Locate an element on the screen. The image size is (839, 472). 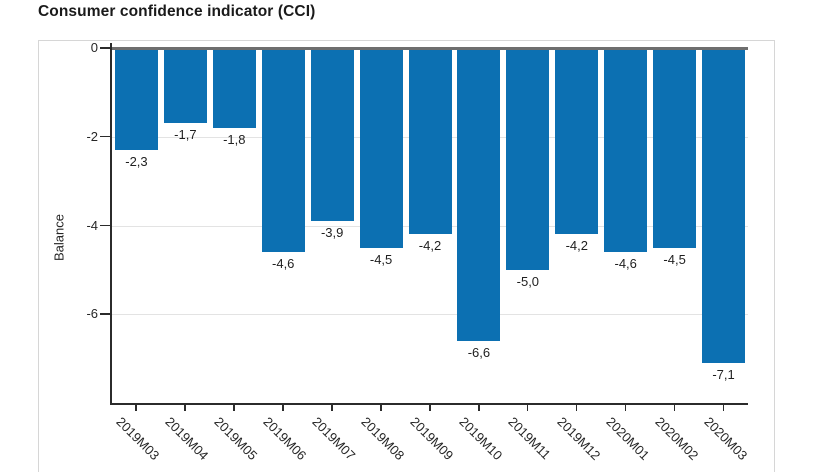
bar-value-label: -3,9 is located at coordinates (332, 233).